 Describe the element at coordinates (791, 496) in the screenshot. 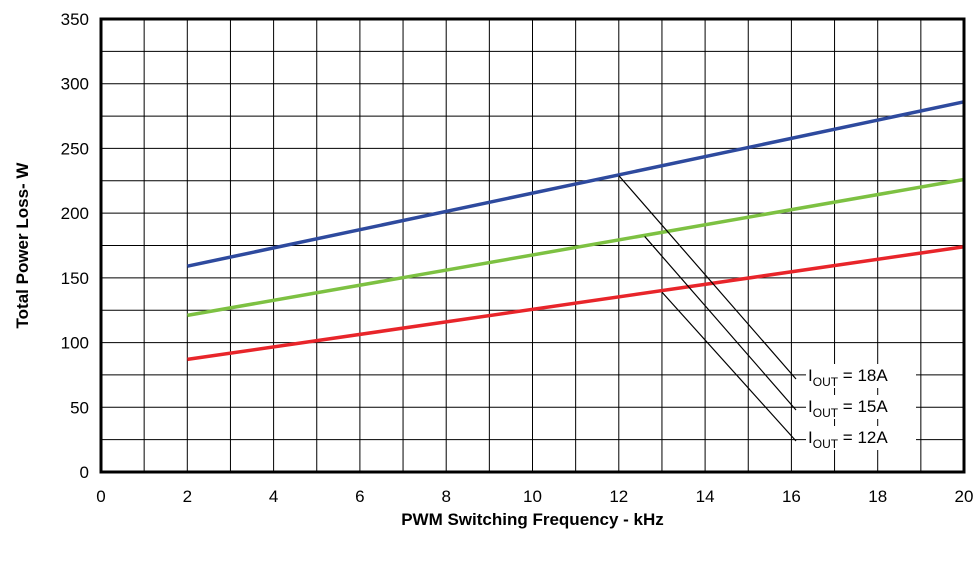

I see `x-tick-label: 16` at that location.